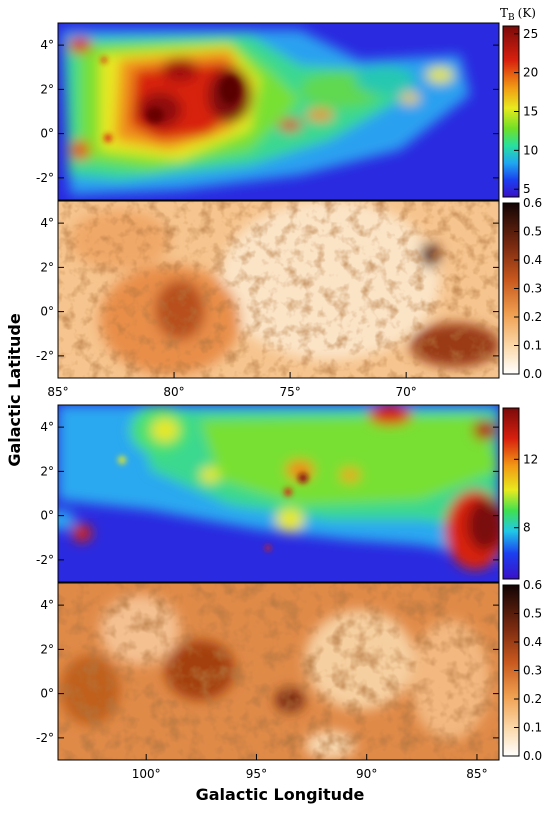 The width and height of the screenshot is (546, 813). Describe the element at coordinates (530, 112) in the screenshot. I see `colorbar-tick-label: 15` at that location.